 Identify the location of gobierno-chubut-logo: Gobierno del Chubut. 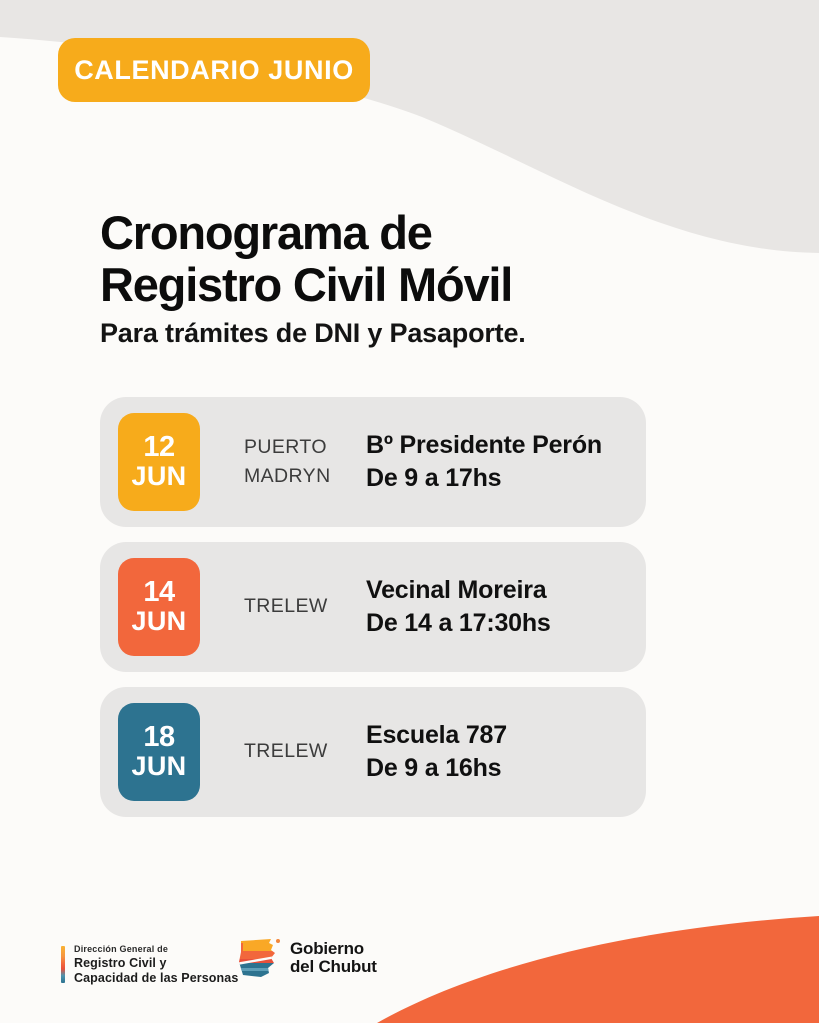
(305, 958).